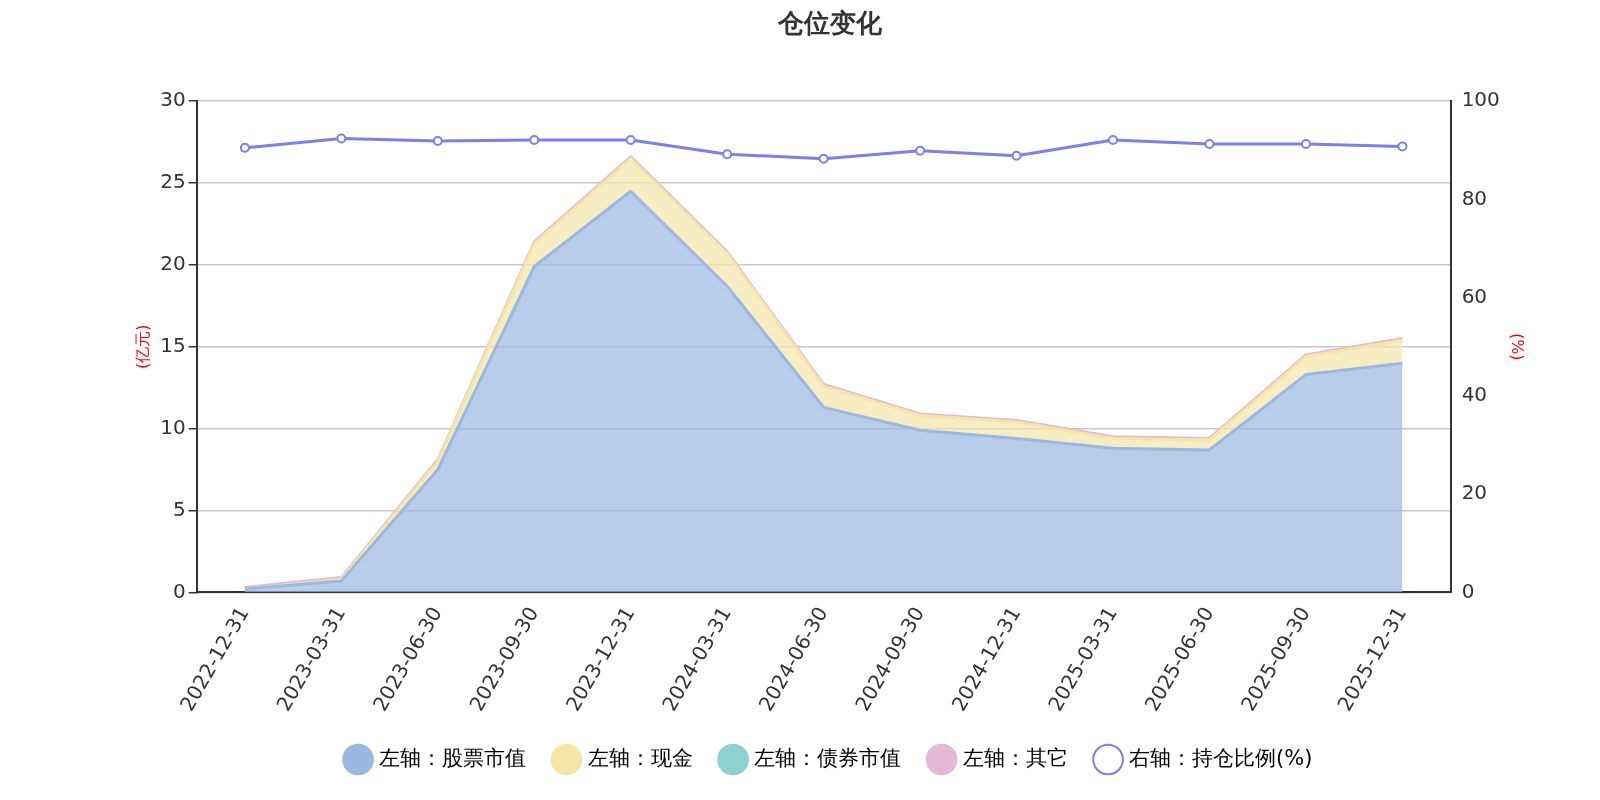 This screenshot has height=800, width=1600. What do you see at coordinates (179, 508) in the screenshot?
I see `y-tick-label: 5` at bounding box center [179, 508].